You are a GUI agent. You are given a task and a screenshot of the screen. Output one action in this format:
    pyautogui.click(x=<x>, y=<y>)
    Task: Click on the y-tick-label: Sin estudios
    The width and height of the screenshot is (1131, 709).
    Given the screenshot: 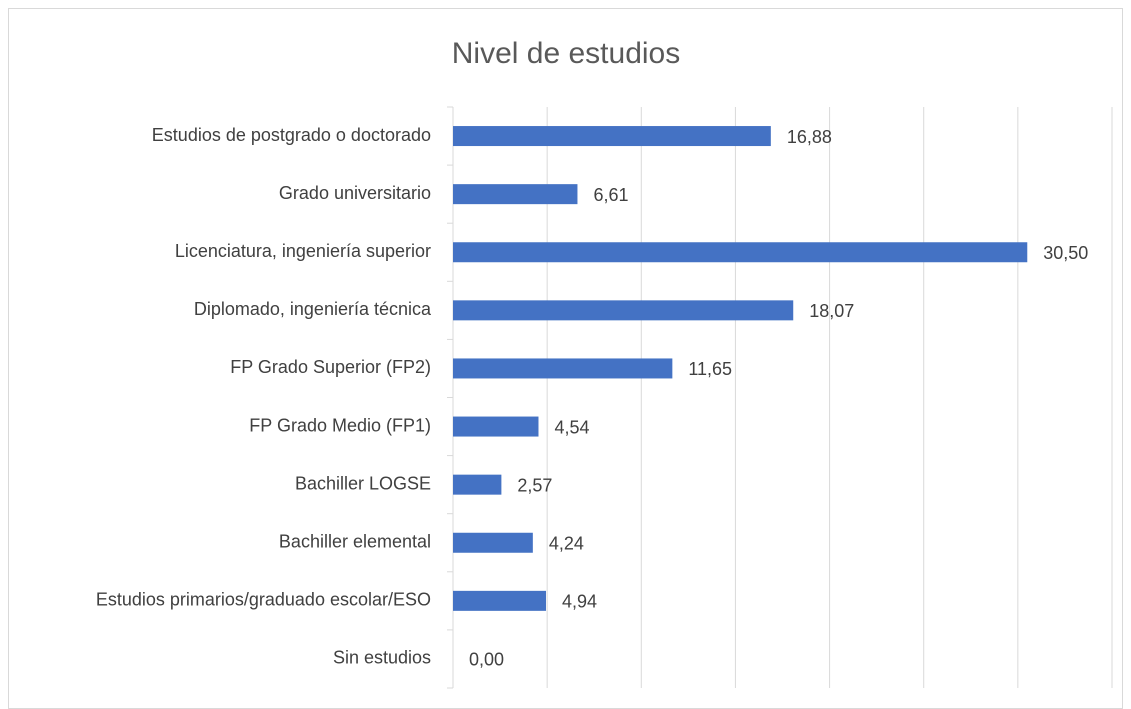 What is the action you would take?
    pyautogui.click(x=382, y=658)
    